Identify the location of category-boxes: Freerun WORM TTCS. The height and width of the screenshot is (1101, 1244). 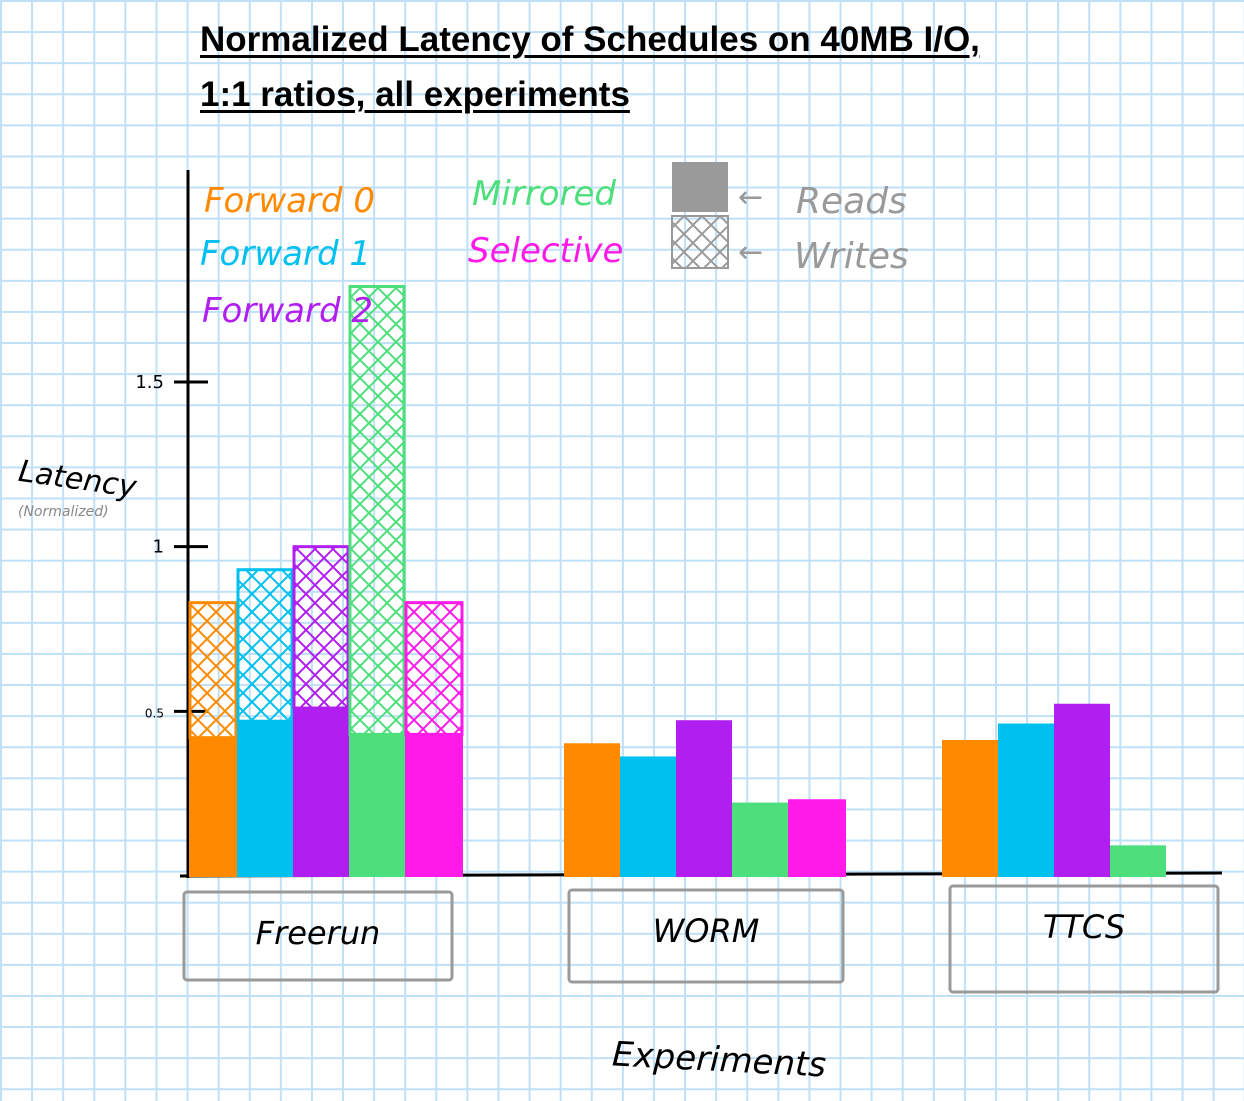
(701, 939).